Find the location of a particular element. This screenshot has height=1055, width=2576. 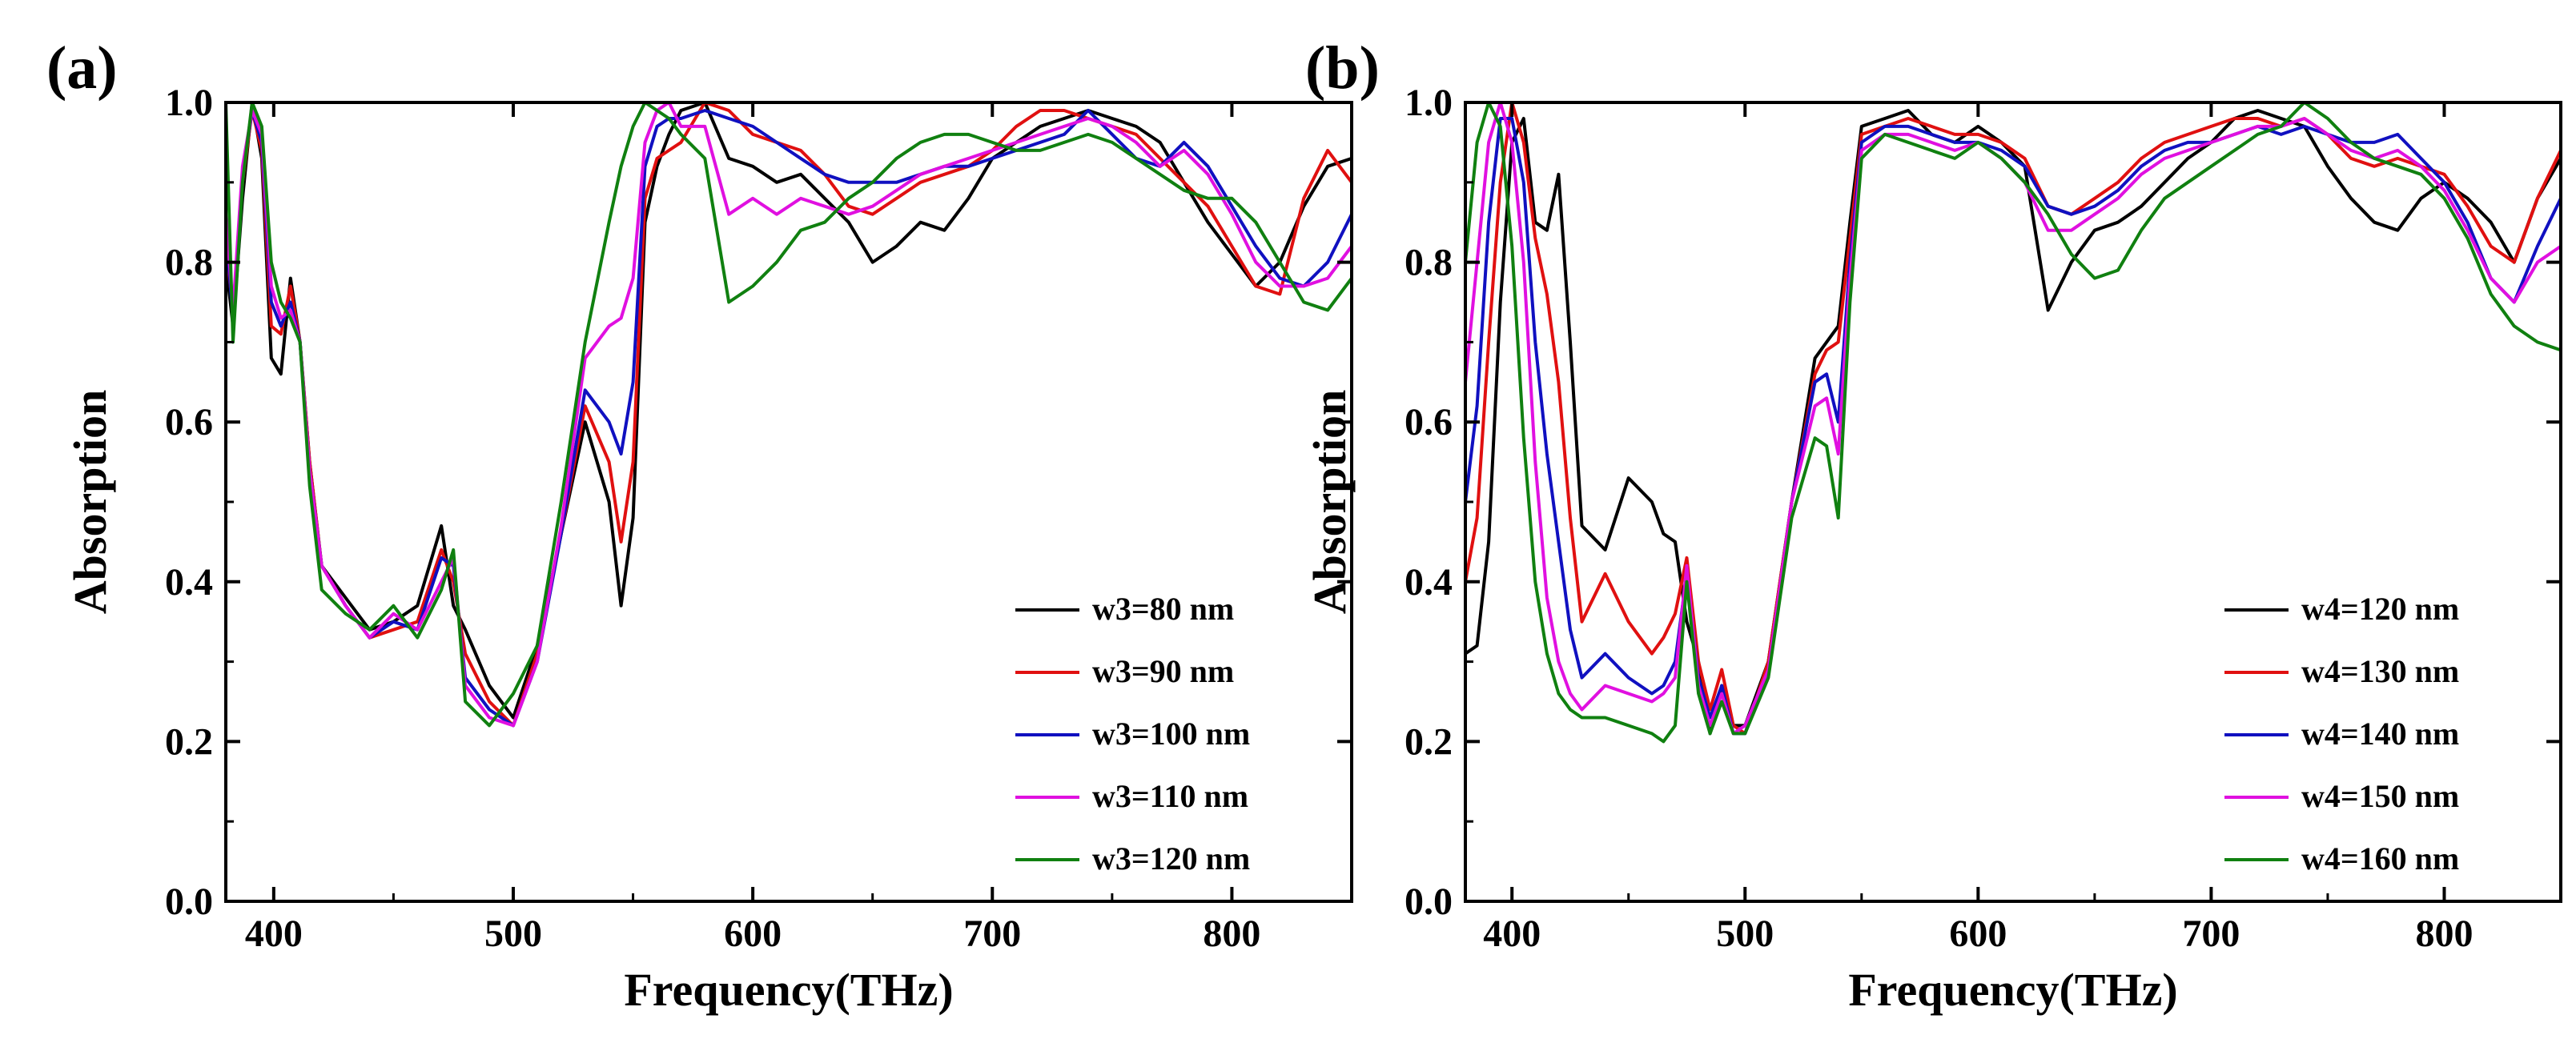

legend-entry: w3=100 nm is located at coordinates (1171, 734).